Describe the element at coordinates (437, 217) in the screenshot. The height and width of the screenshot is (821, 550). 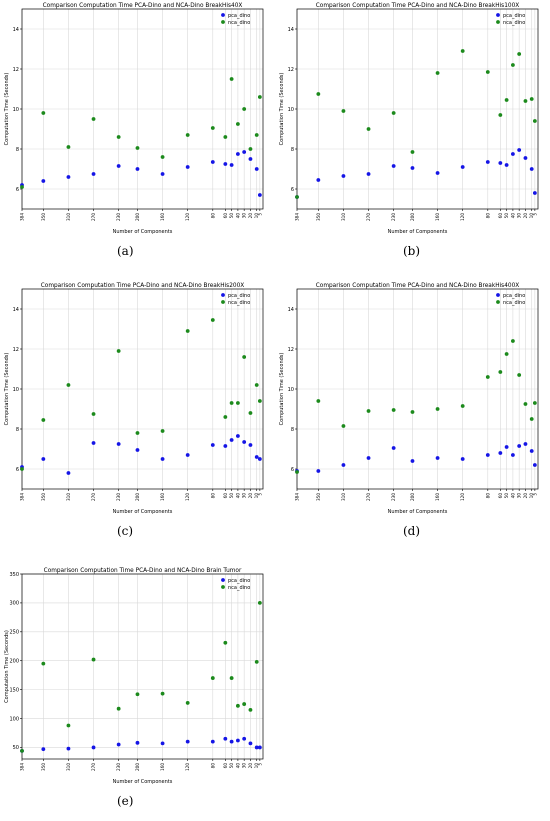
I see `x-tick-label: 160` at that location.